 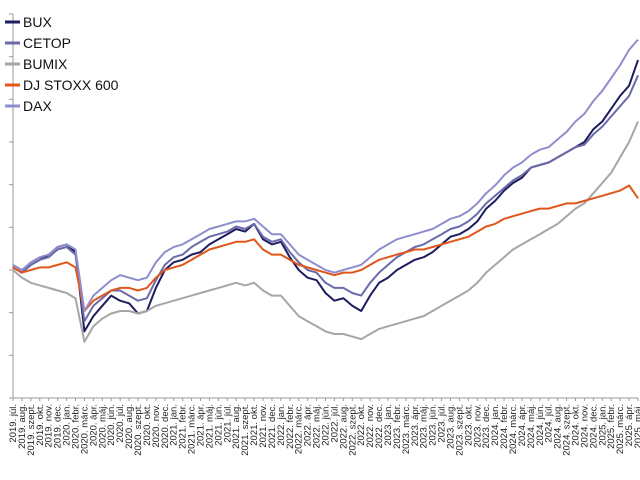 What do you see at coordinates (31, 430) in the screenshot?
I see `x-tick-label: 2019. szept.` at bounding box center [31, 430].